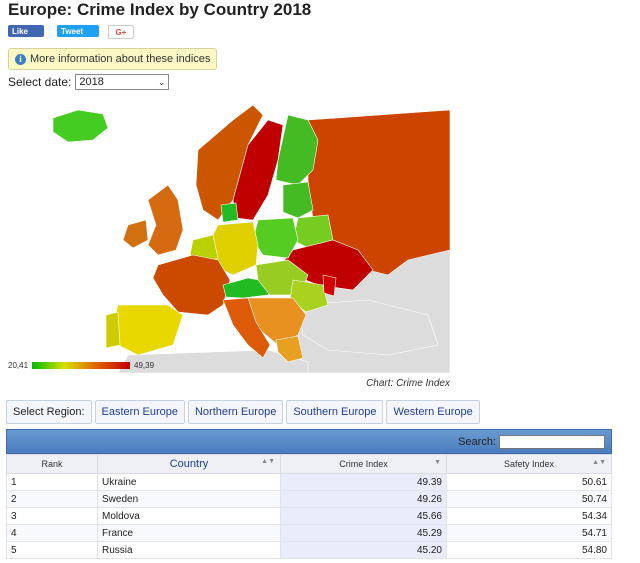 The height and width of the screenshot is (563, 640). Describe the element at coordinates (113, 330) in the screenshot. I see `map-region-portugal` at that location.